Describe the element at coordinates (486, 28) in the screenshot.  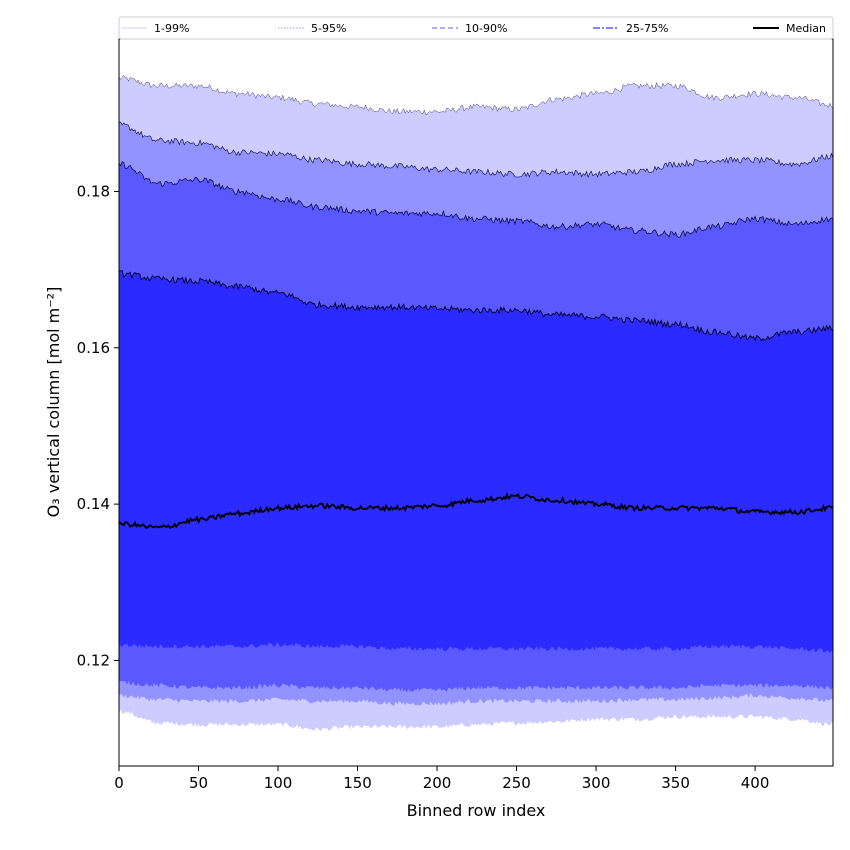
I see `legend-label: 10-90%` at that location.